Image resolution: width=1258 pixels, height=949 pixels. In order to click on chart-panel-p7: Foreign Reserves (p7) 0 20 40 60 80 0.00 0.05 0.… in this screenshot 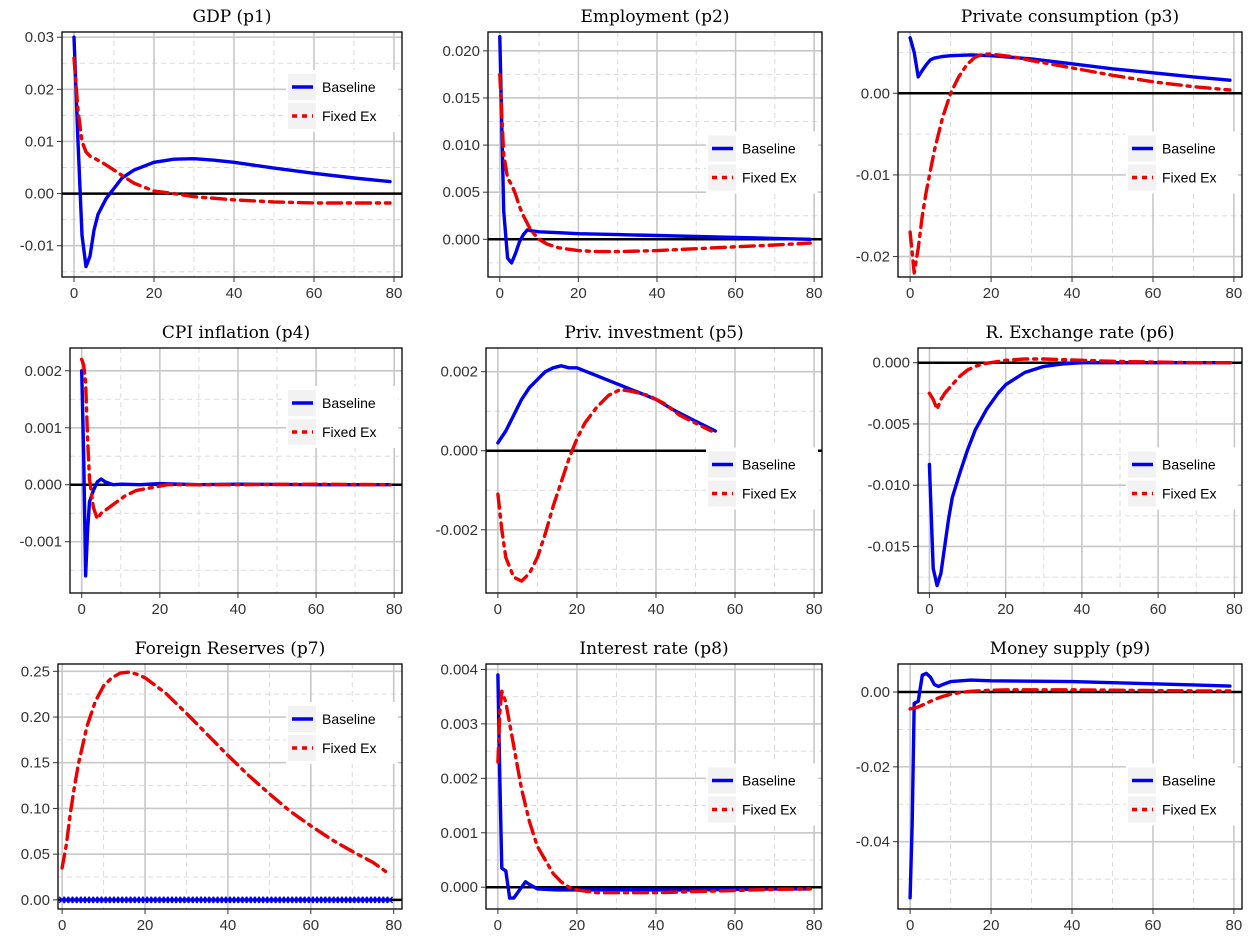, I will do `click(209, 790)`.